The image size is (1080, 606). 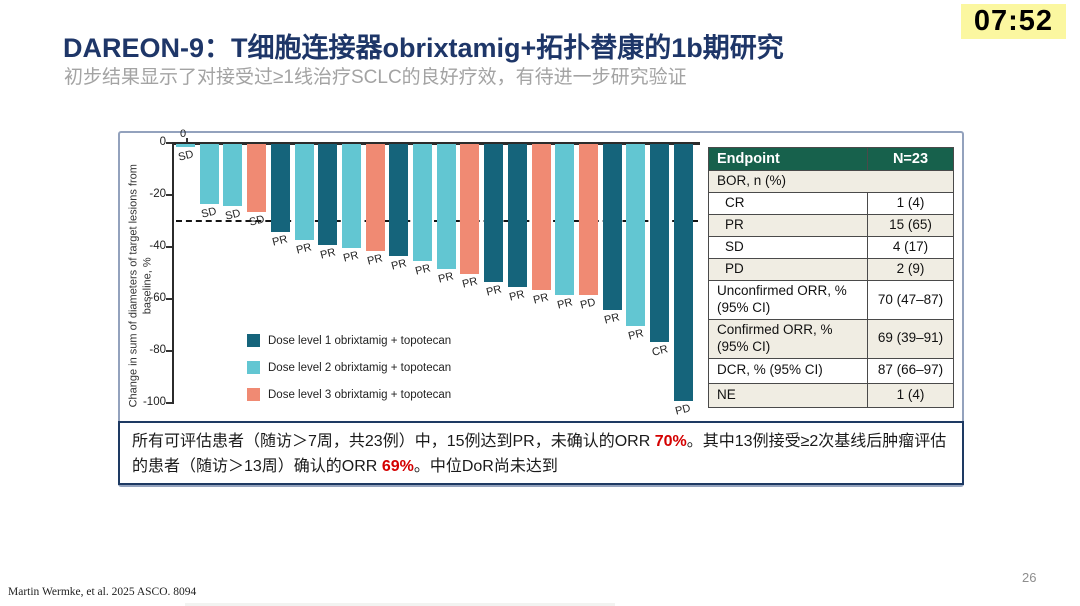 What do you see at coordinates (157, 350) in the screenshot?
I see `y-tick-label: -80` at bounding box center [157, 350].